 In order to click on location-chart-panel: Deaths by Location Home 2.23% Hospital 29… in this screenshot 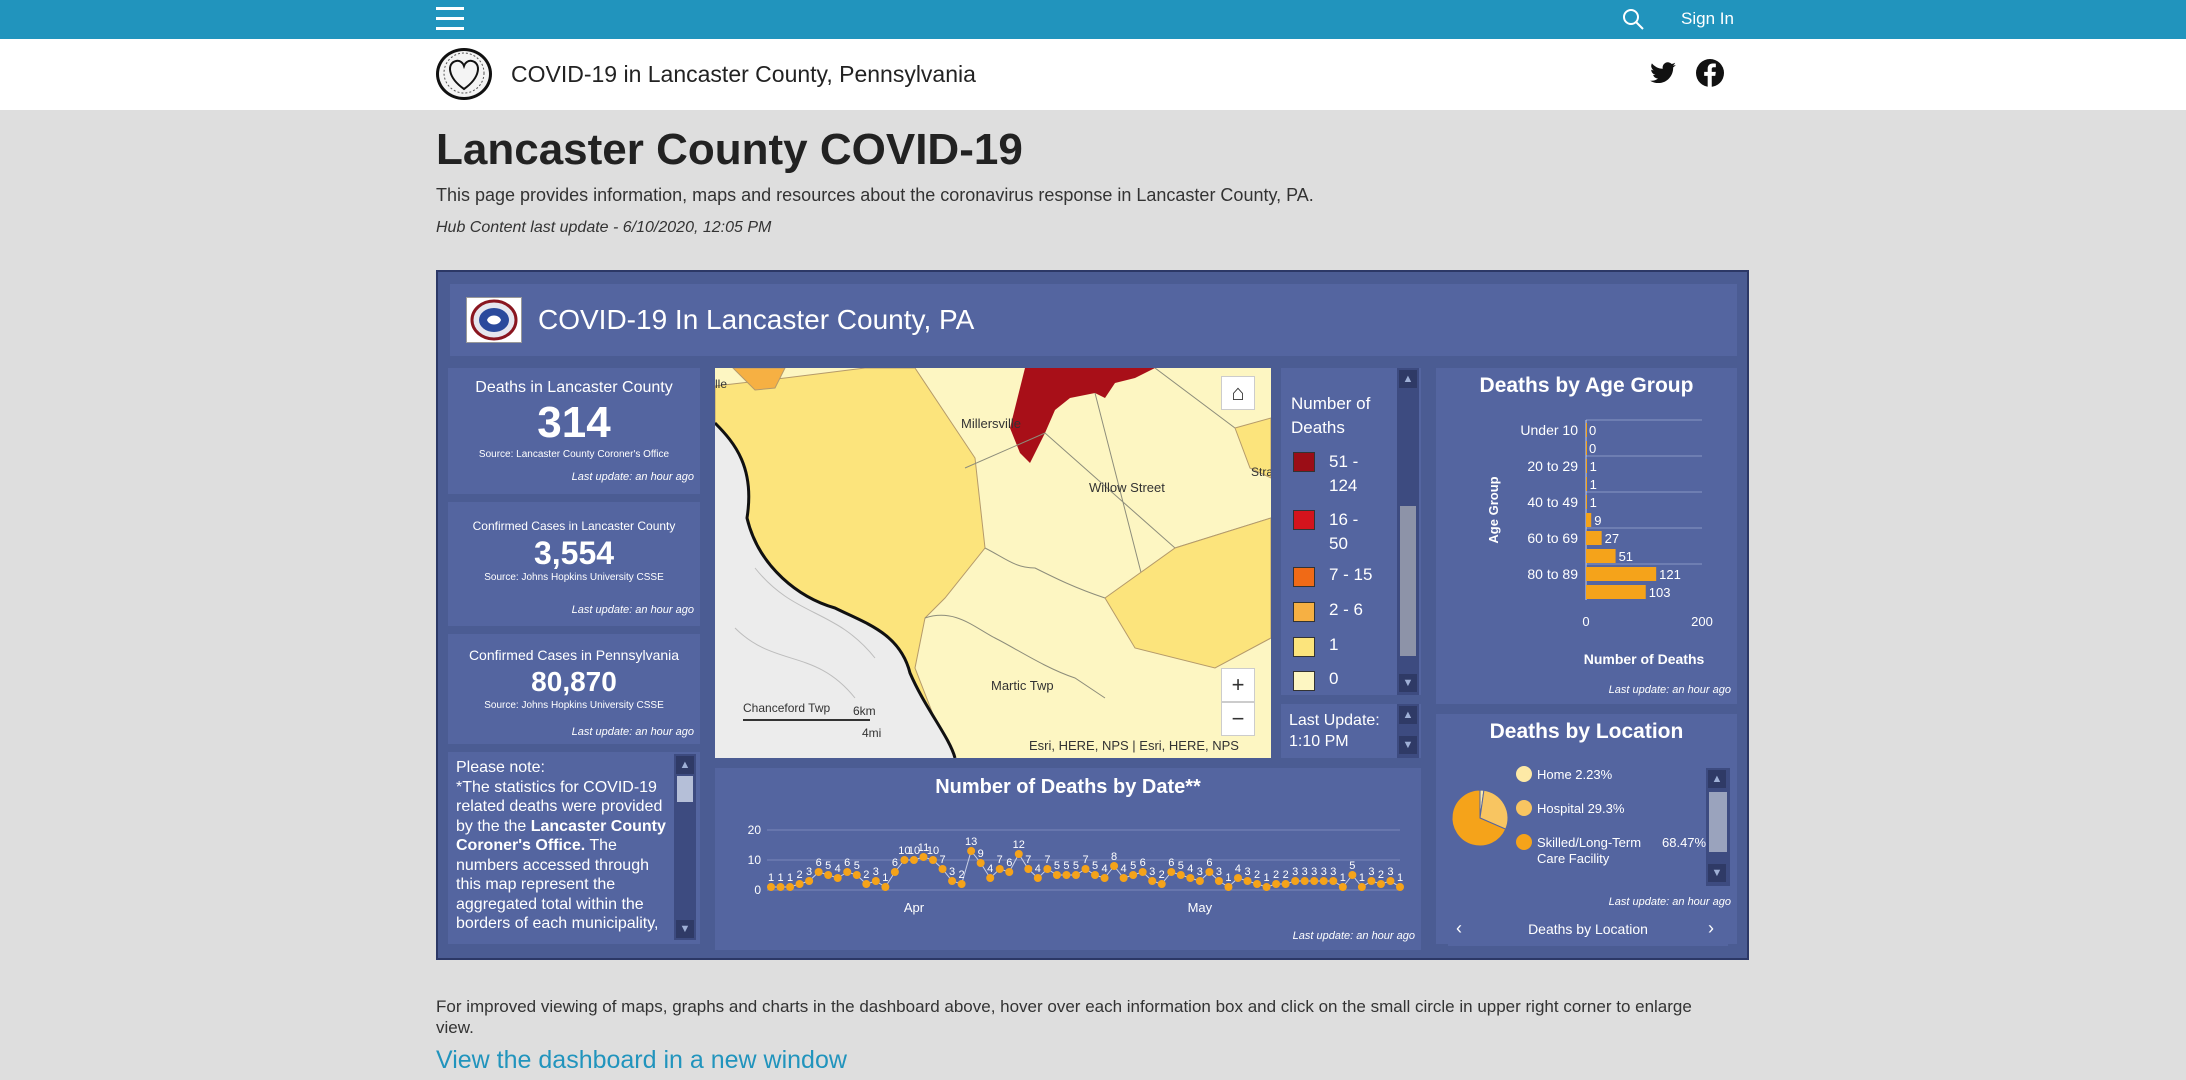, I will do `click(1586, 829)`.